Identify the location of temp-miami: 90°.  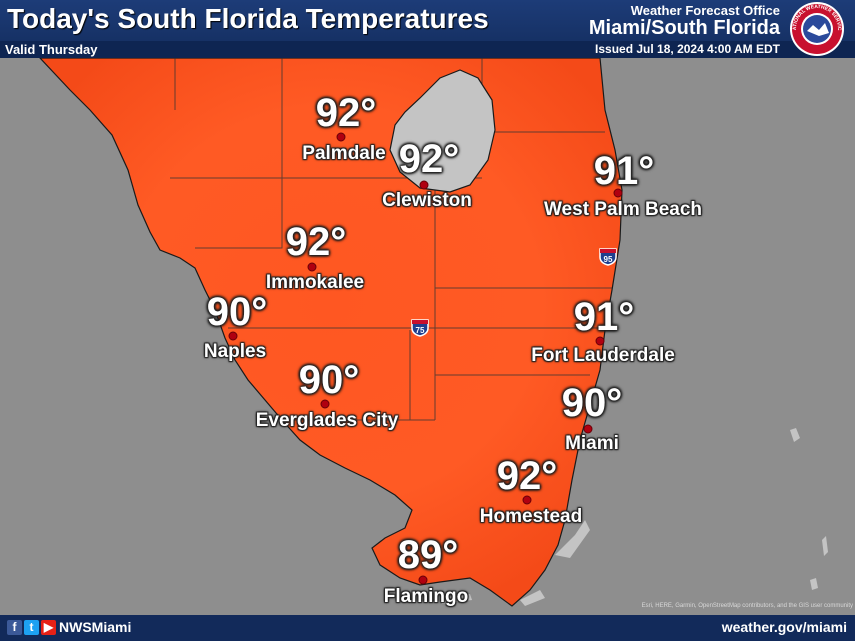
(592, 403).